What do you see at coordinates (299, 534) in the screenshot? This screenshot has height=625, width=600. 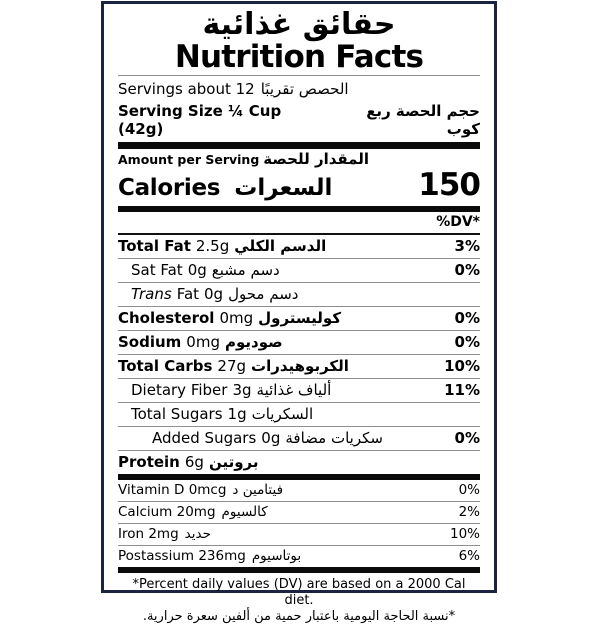 I see `micronutrient-row: Iron 2mg حديد 10%` at bounding box center [299, 534].